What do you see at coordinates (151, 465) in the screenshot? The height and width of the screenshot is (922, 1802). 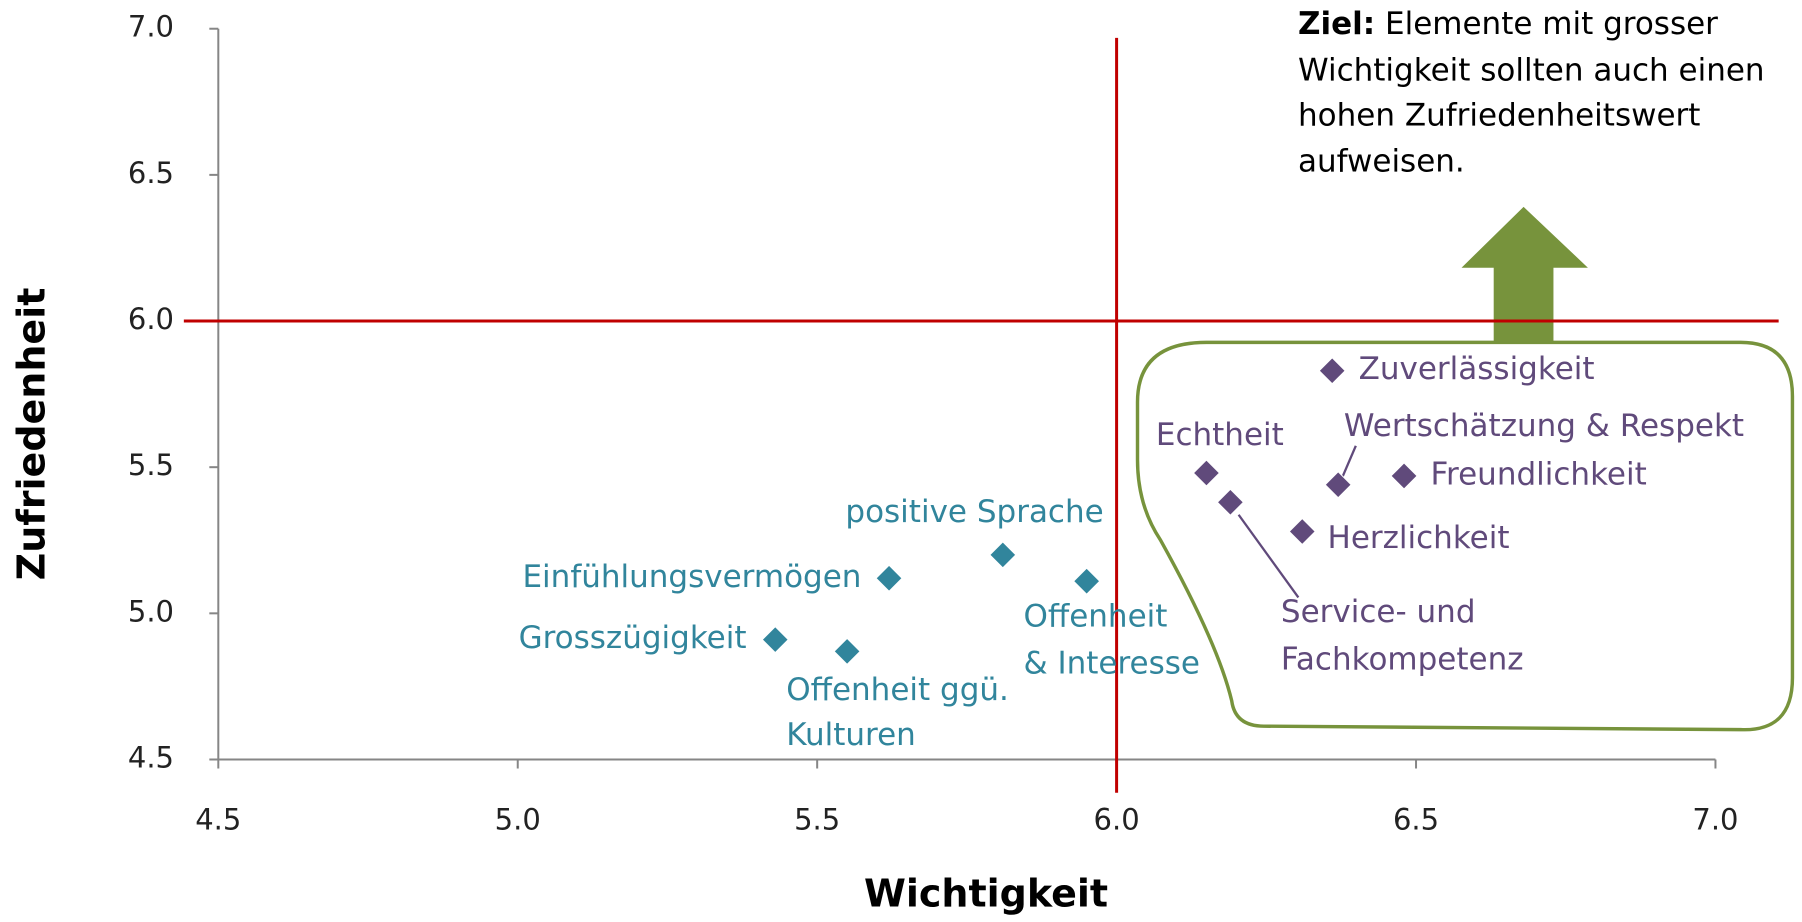 I see `y-tick-label: 5.5` at bounding box center [151, 465].